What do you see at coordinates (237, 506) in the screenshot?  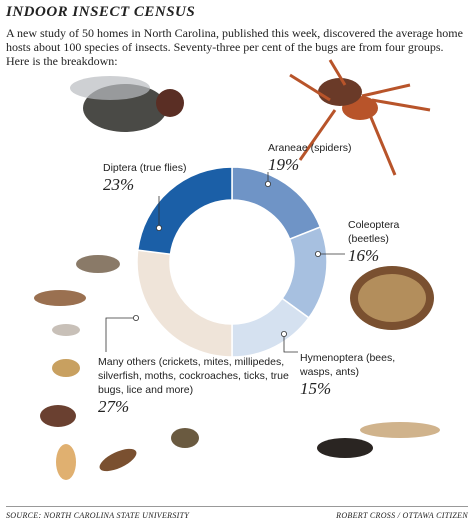 I see `footer-rule` at bounding box center [237, 506].